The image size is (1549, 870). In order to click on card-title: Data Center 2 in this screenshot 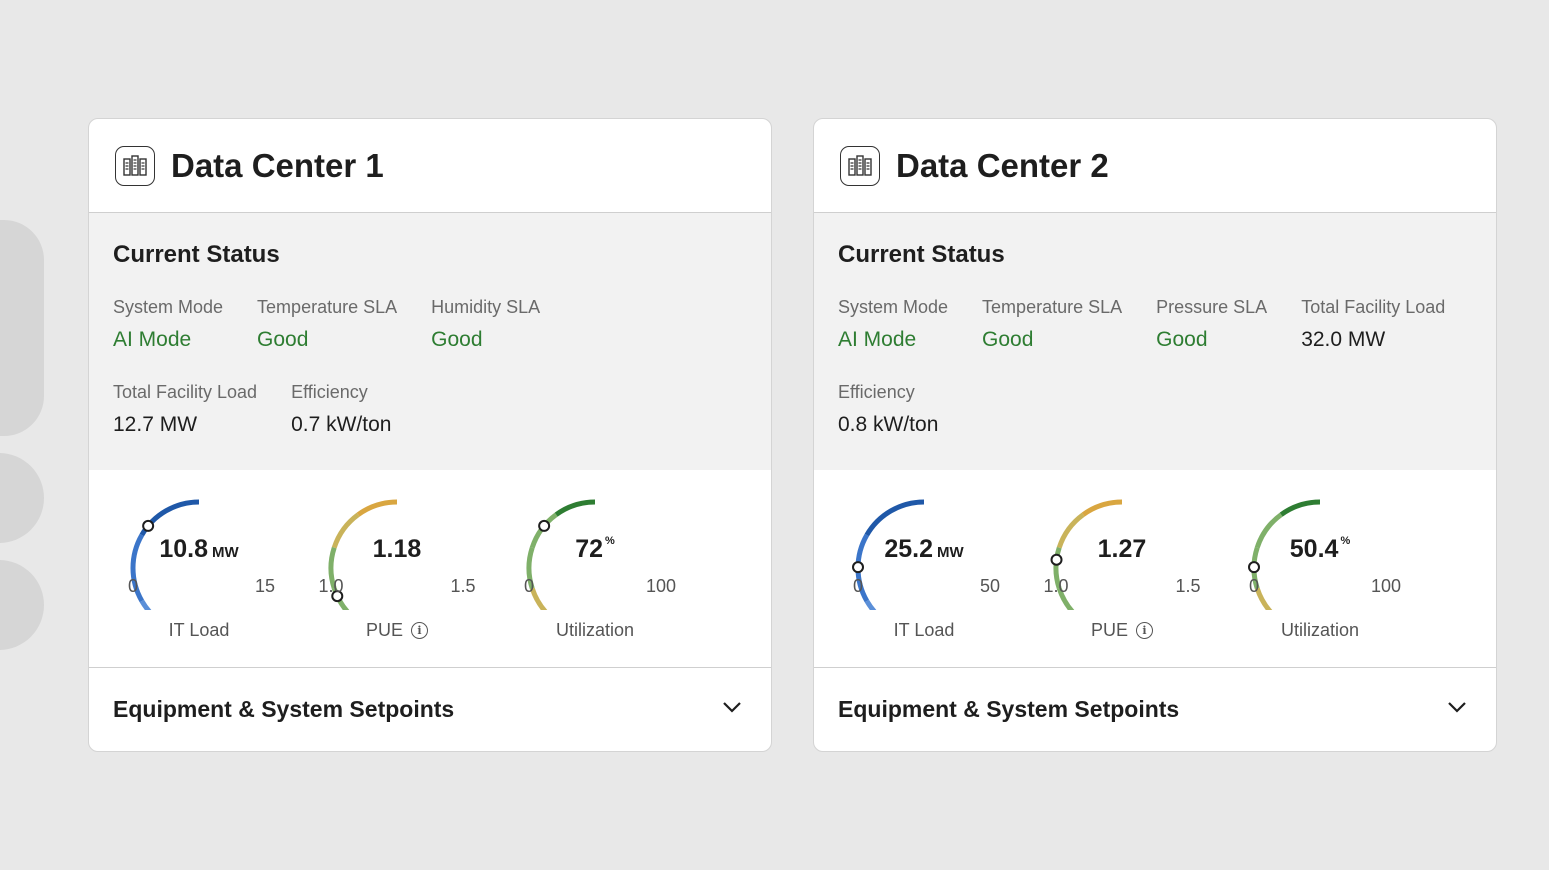, I will do `click(1002, 165)`.